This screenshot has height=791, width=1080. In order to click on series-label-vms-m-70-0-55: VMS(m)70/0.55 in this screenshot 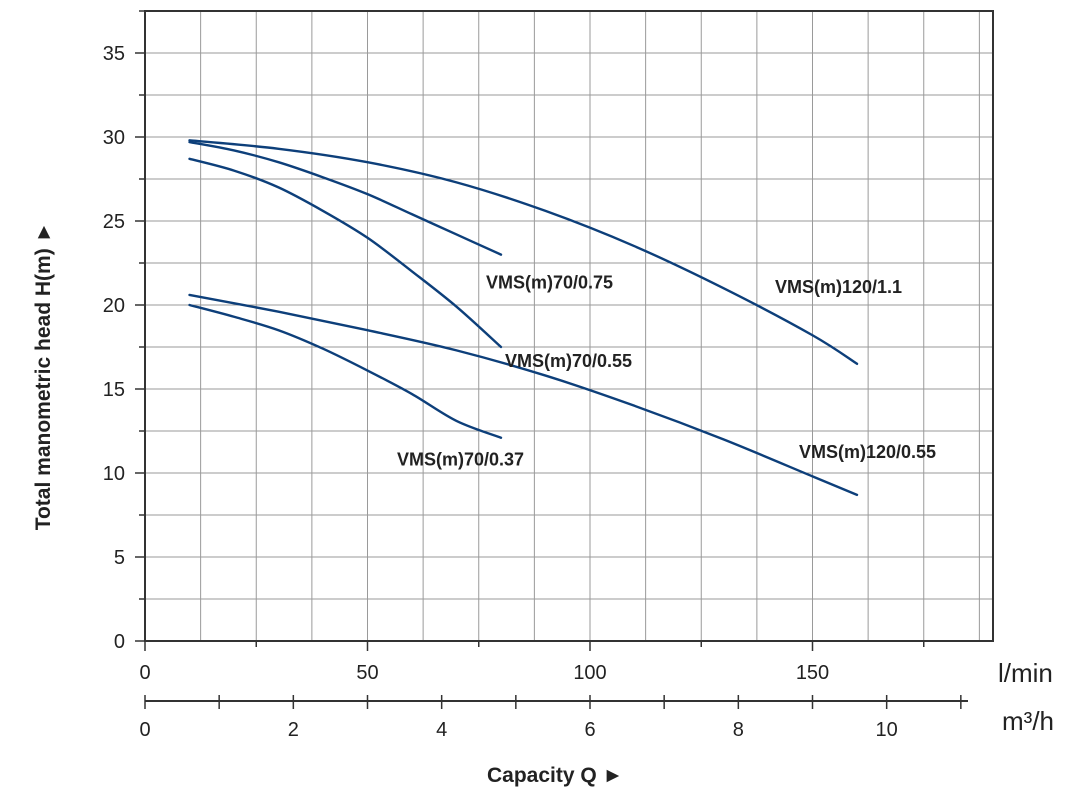, I will do `click(568, 361)`.